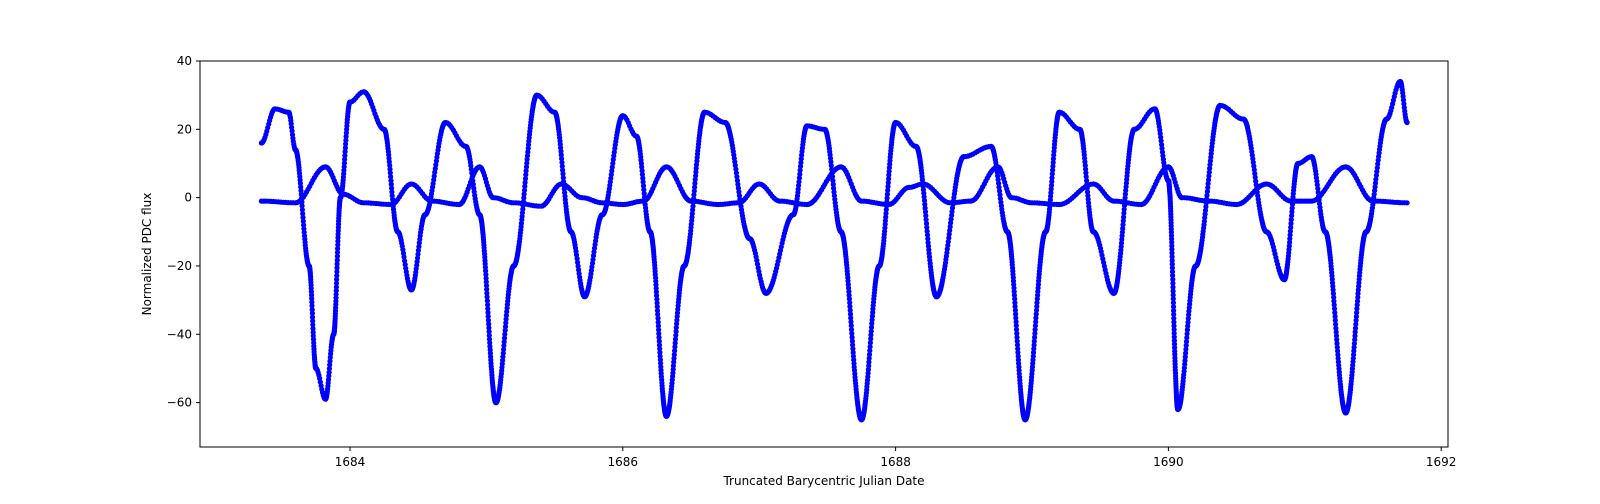  I want to click on y-axis-label: Normalized PDC flux, so click(147, 254).